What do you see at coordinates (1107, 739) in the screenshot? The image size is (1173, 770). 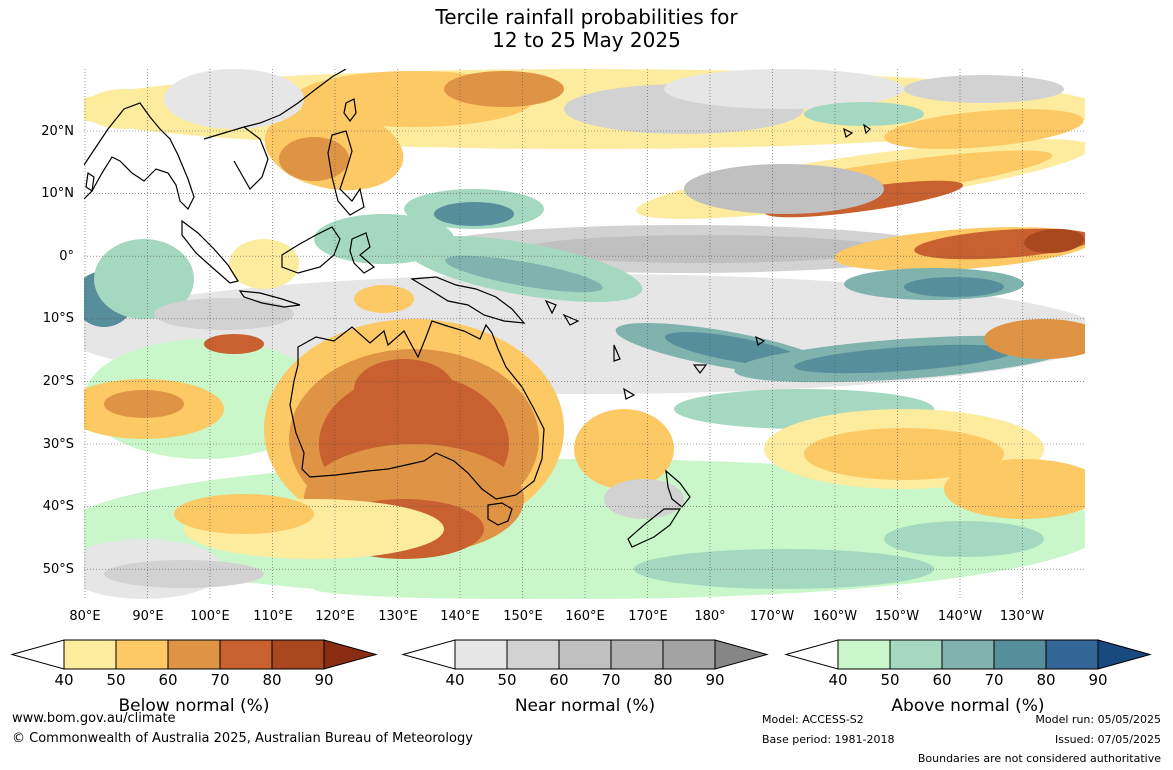 I see `issued-date: Issued: 07/05/2025` at bounding box center [1107, 739].